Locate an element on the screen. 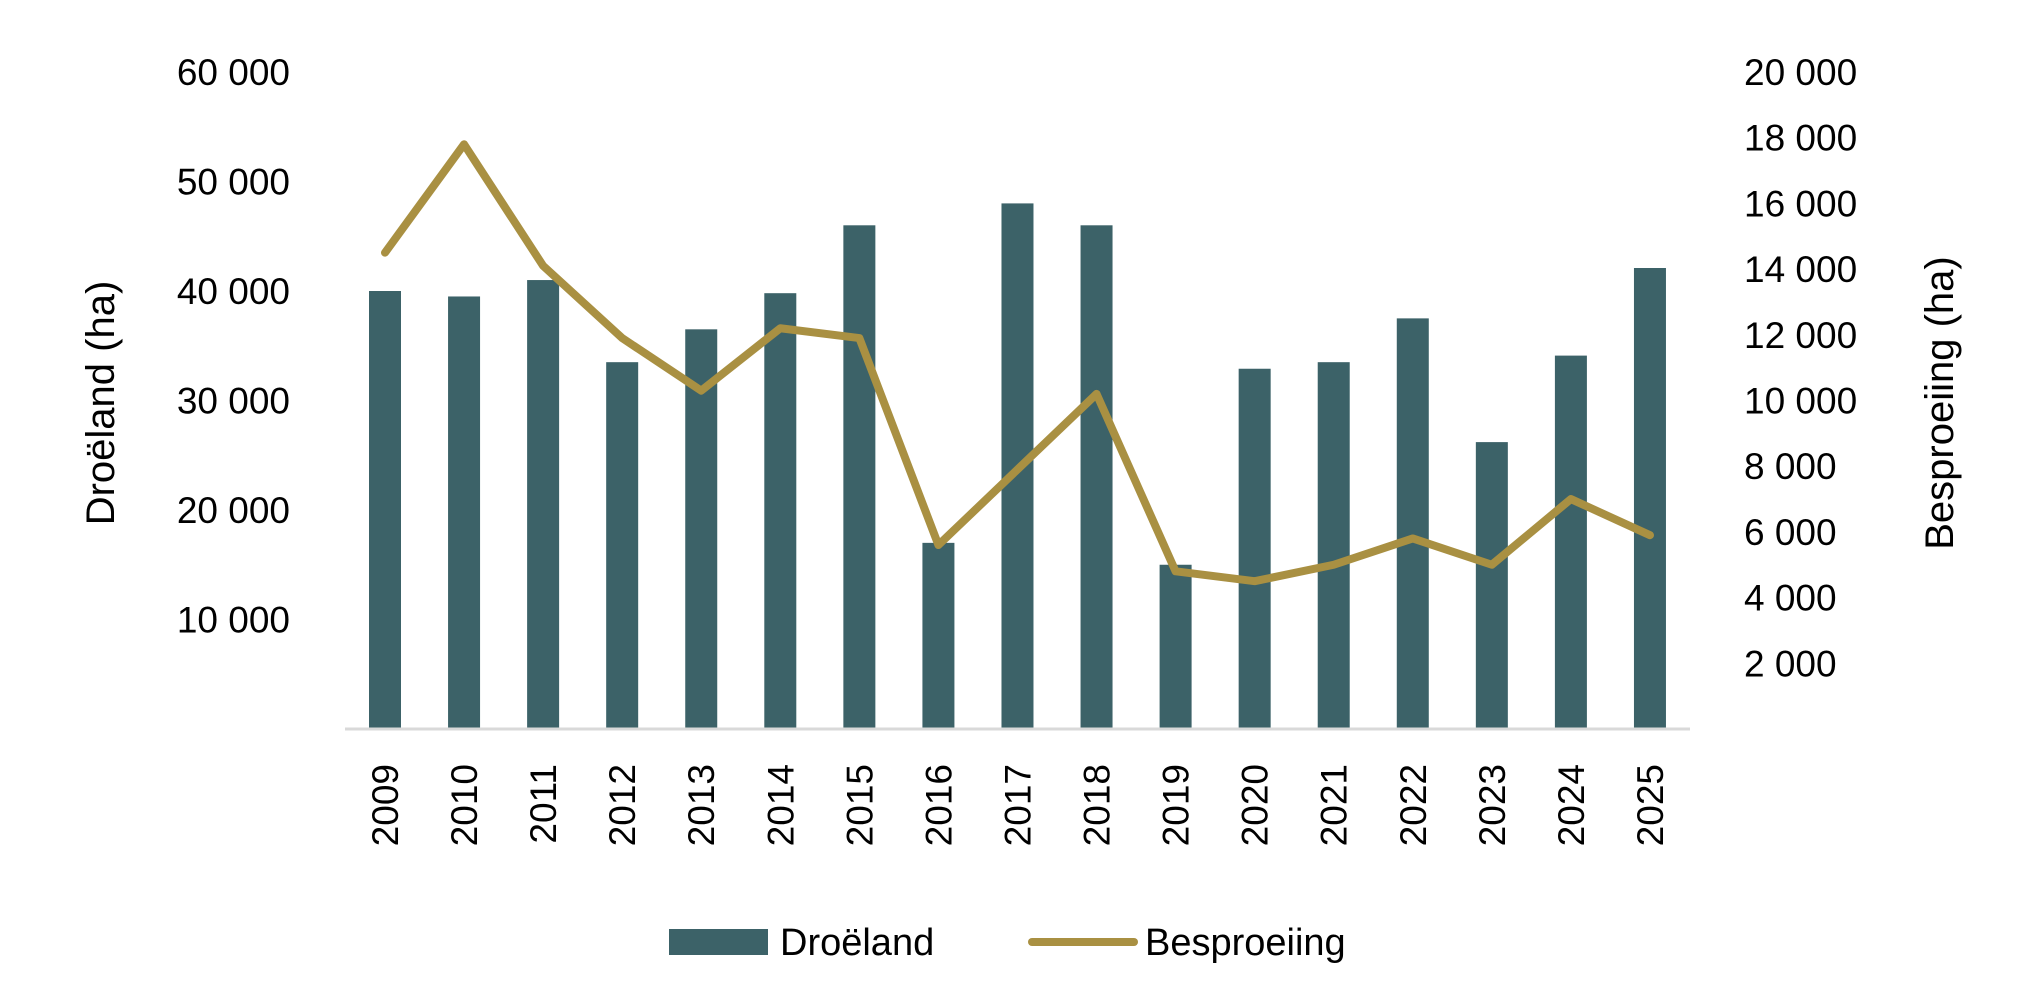  right-tick-label: 20 000 is located at coordinates (1800, 72).